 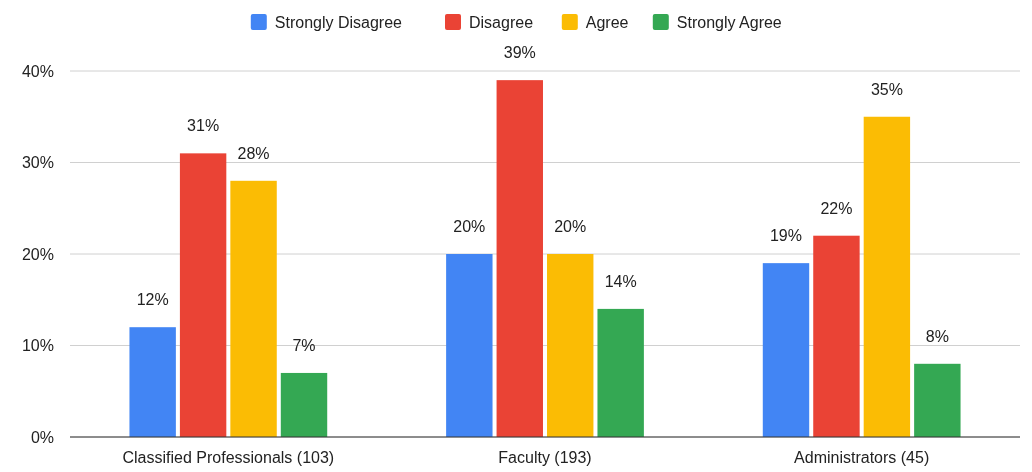 What do you see at coordinates (253, 153) in the screenshot?
I see `data-label: 28%` at bounding box center [253, 153].